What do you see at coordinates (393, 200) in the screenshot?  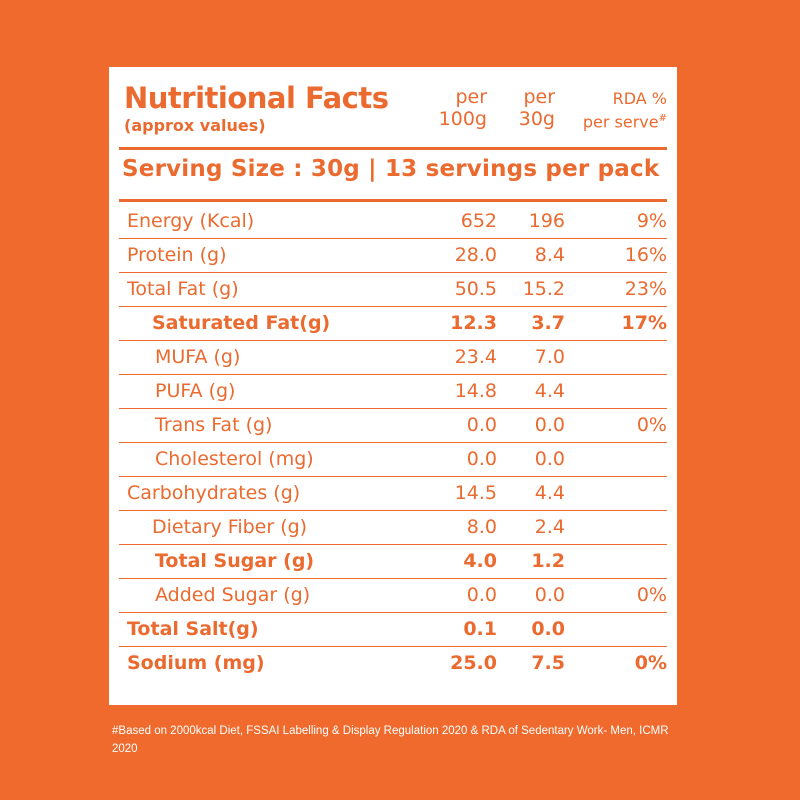 I see `serving-divider` at bounding box center [393, 200].